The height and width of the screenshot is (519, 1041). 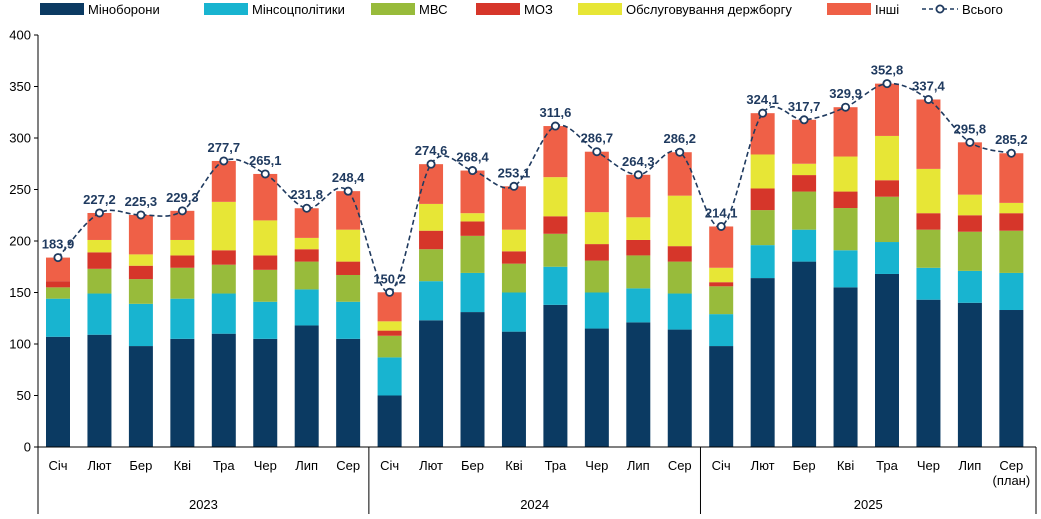 What do you see at coordinates (389, 465) in the screenshot?
I see `x-tick-label-line: Січ` at bounding box center [389, 465].